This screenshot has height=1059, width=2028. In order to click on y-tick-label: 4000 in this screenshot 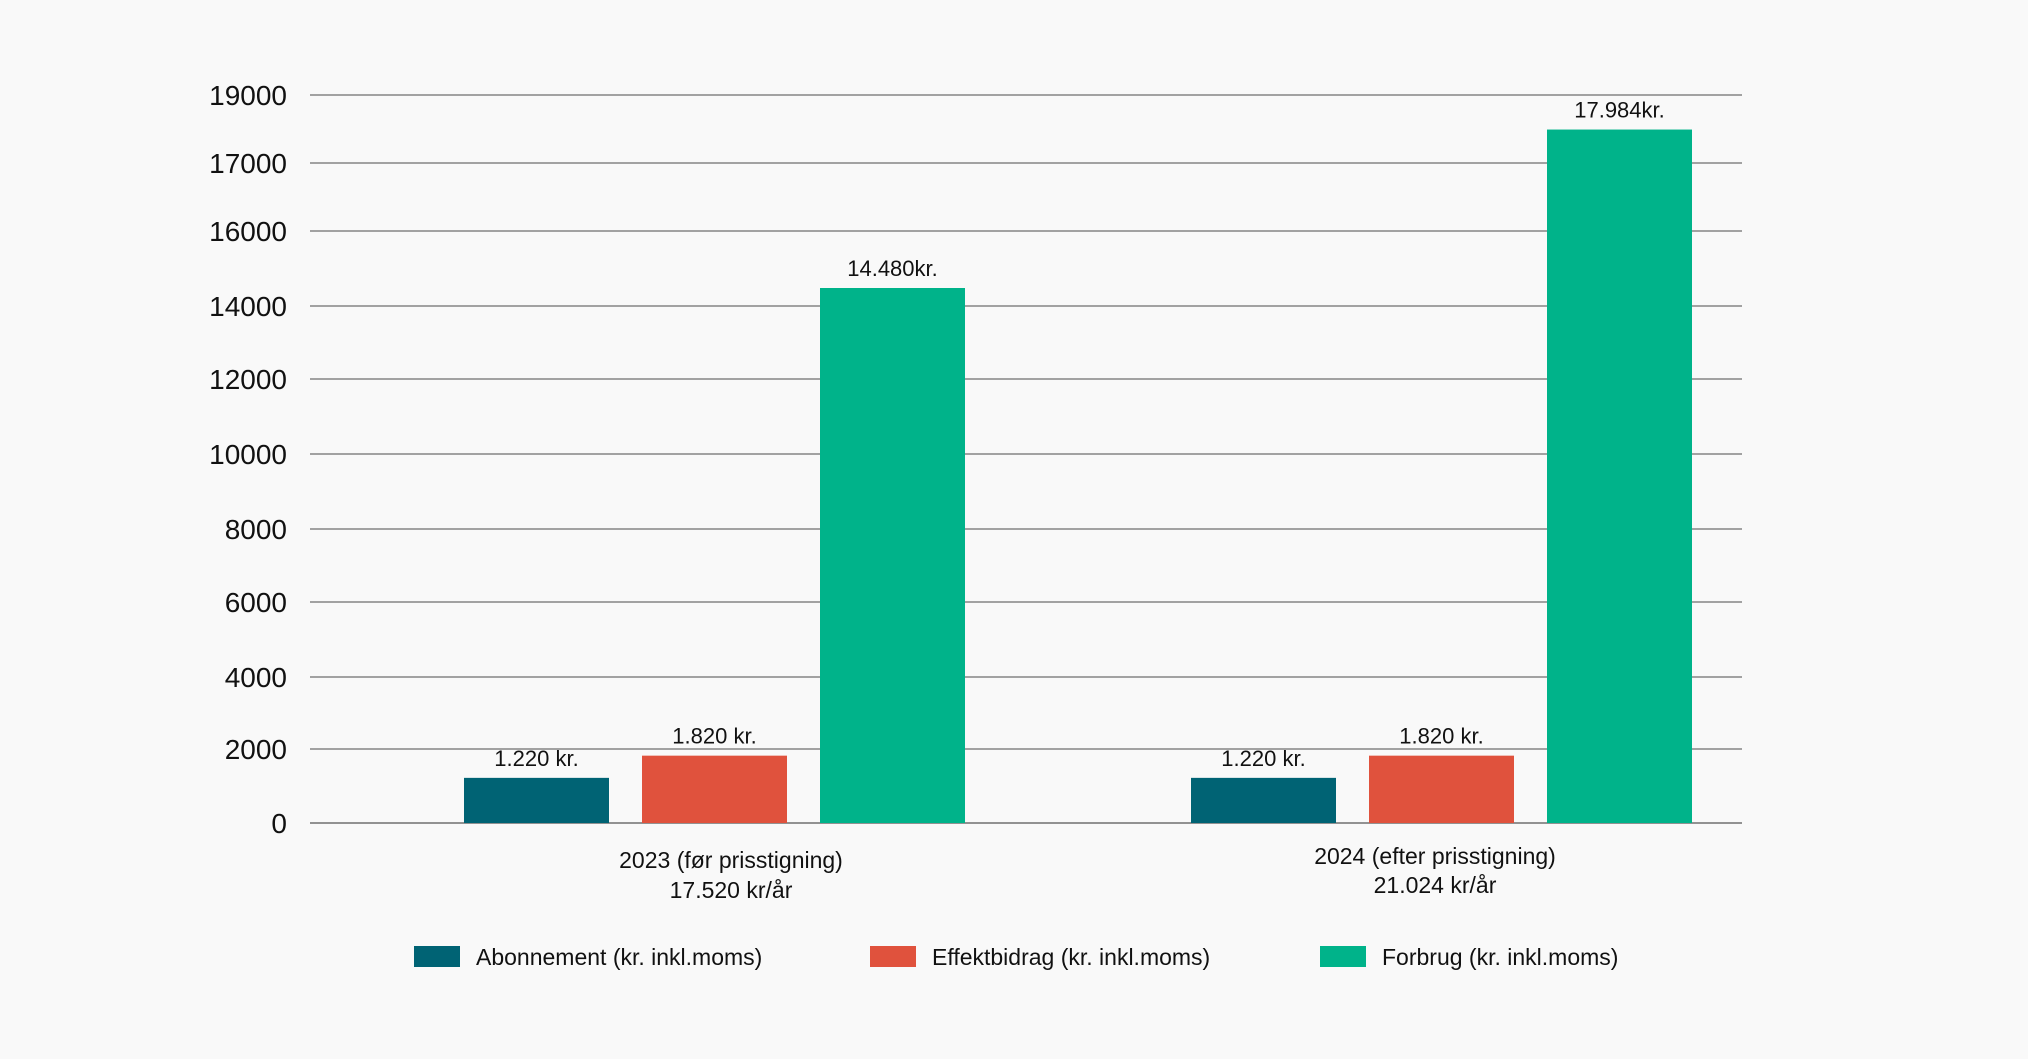, I will do `click(256, 677)`.